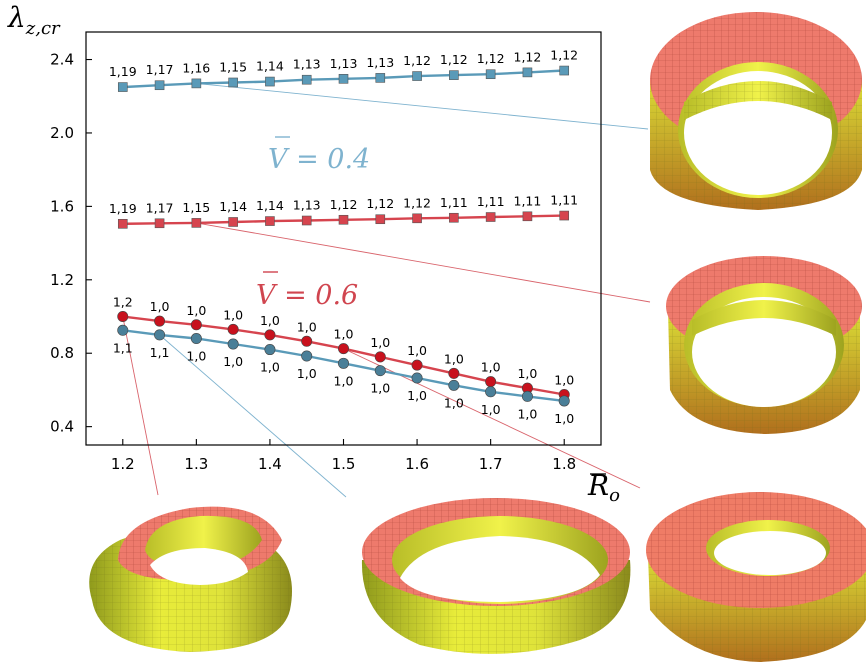 This screenshot has height=665, width=866. I want to click on x-tick-label: 1.6, so click(417, 464).